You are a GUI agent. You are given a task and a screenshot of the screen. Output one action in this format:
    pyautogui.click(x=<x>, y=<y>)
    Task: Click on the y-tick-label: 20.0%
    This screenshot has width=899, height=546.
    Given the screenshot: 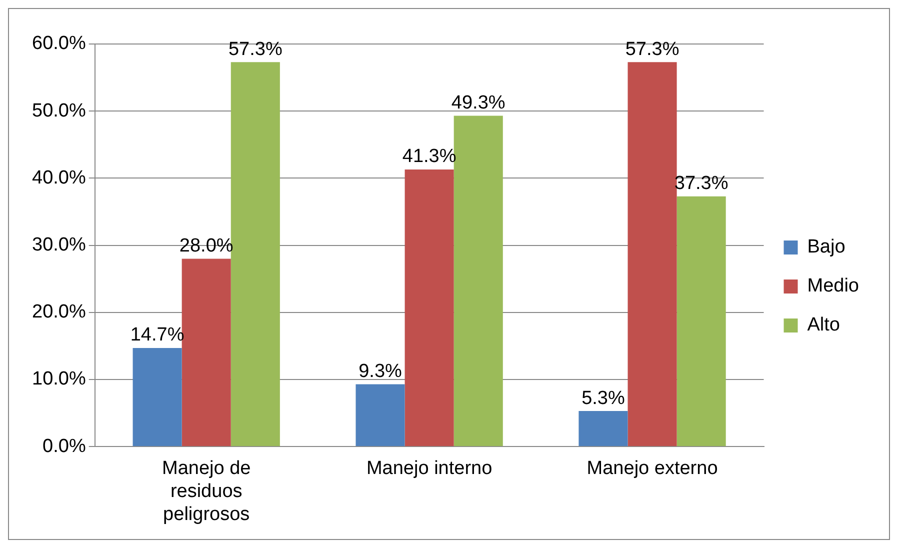 What is the action you would take?
    pyautogui.click(x=59, y=312)
    